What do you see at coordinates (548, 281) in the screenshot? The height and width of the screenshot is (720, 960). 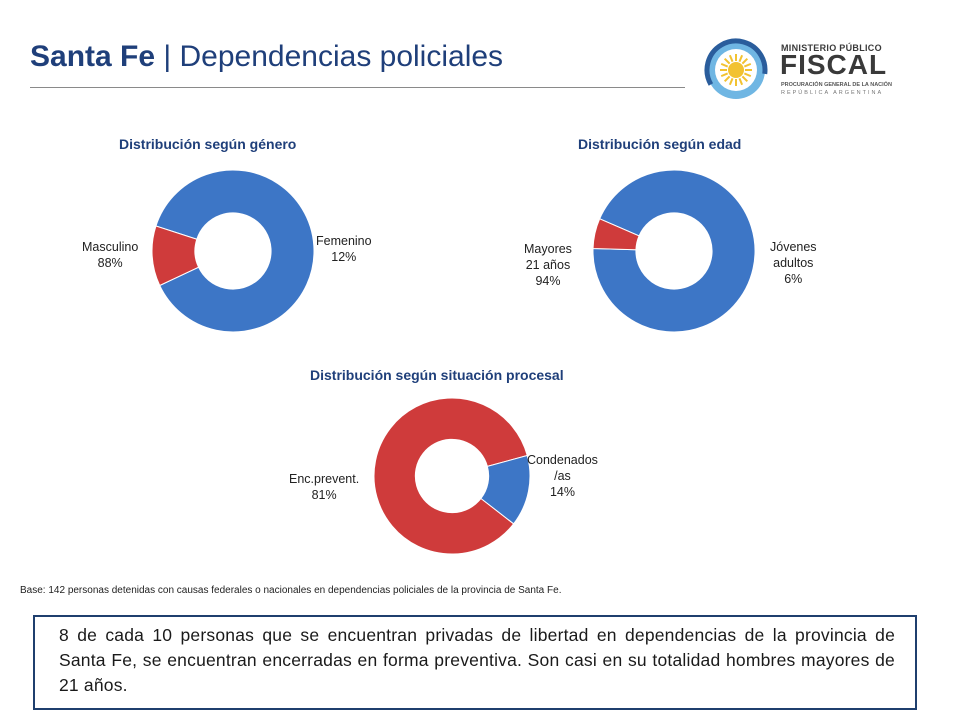 I see `label-mayores-pct: 94%` at bounding box center [548, 281].